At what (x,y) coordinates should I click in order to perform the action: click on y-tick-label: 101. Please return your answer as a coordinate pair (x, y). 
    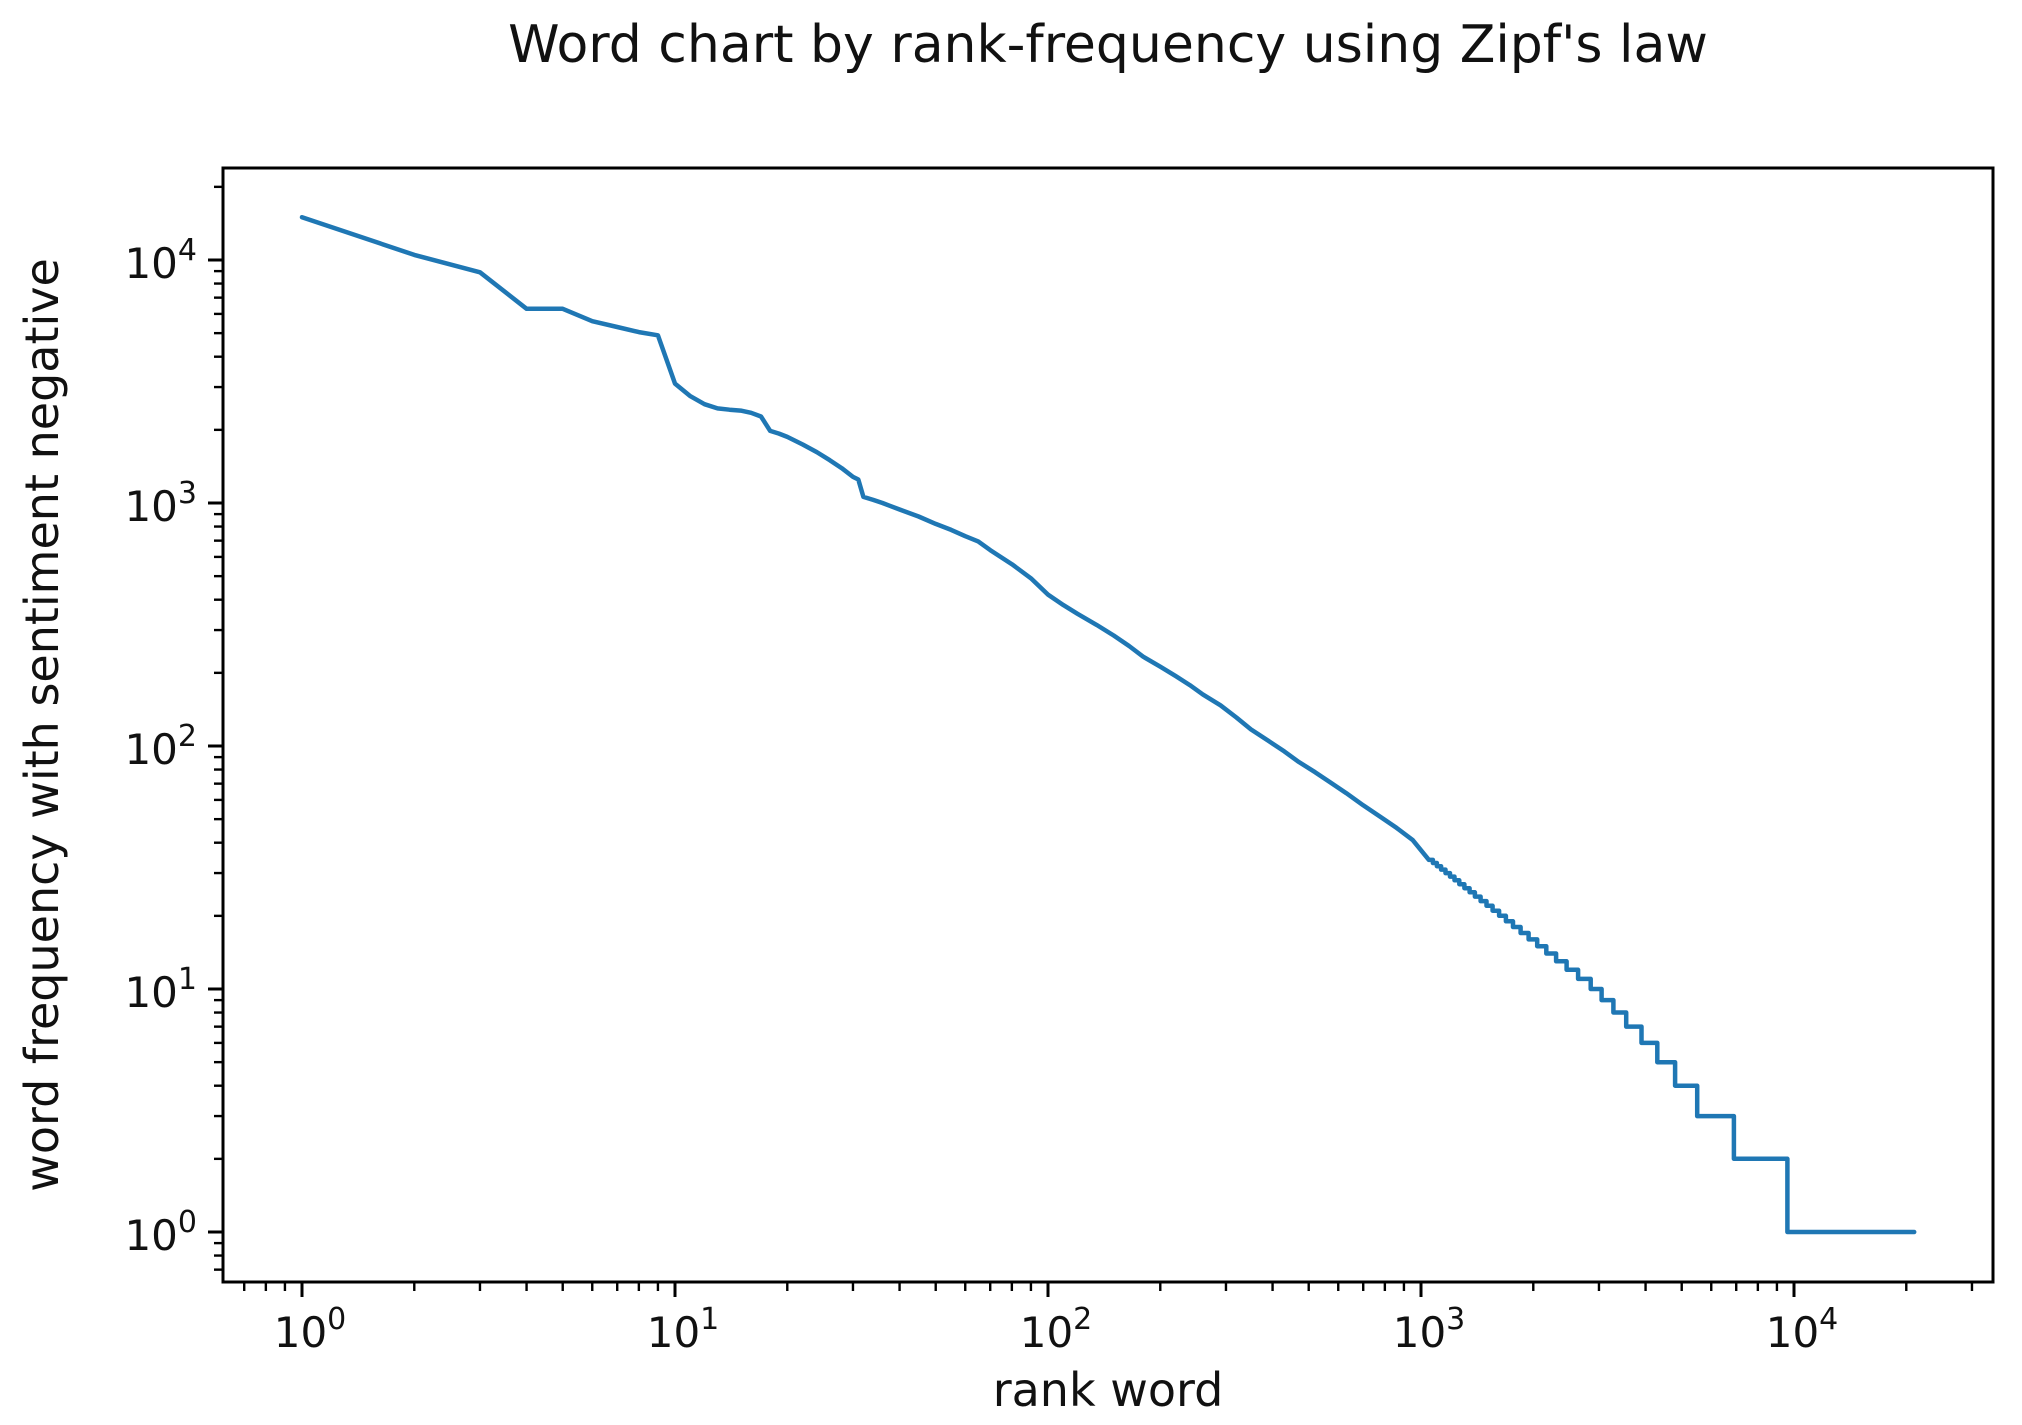
    Looking at the image, I should click on (160, 989).